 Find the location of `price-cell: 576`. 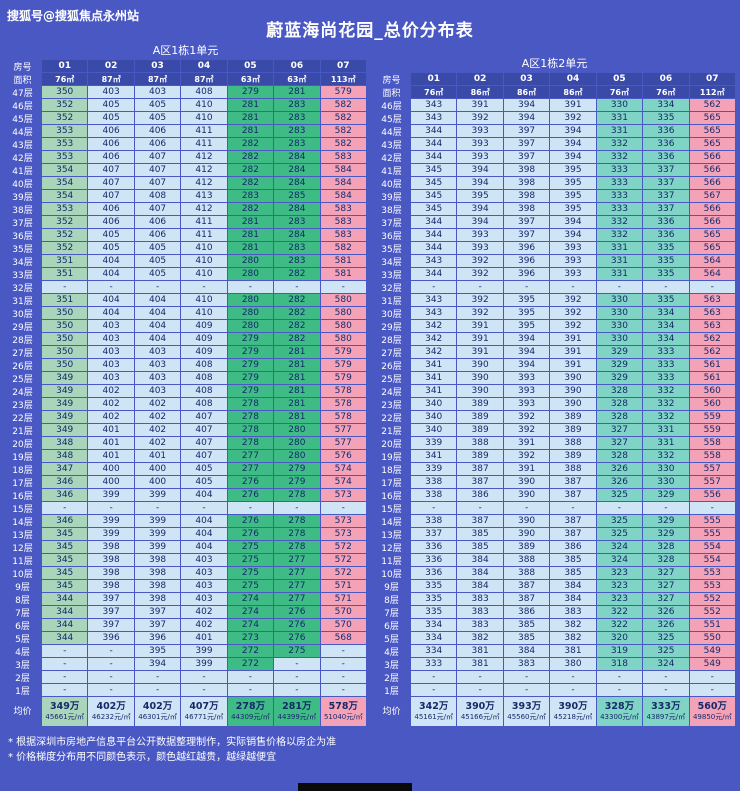

price-cell: 576 is located at coordinates (343, 456).